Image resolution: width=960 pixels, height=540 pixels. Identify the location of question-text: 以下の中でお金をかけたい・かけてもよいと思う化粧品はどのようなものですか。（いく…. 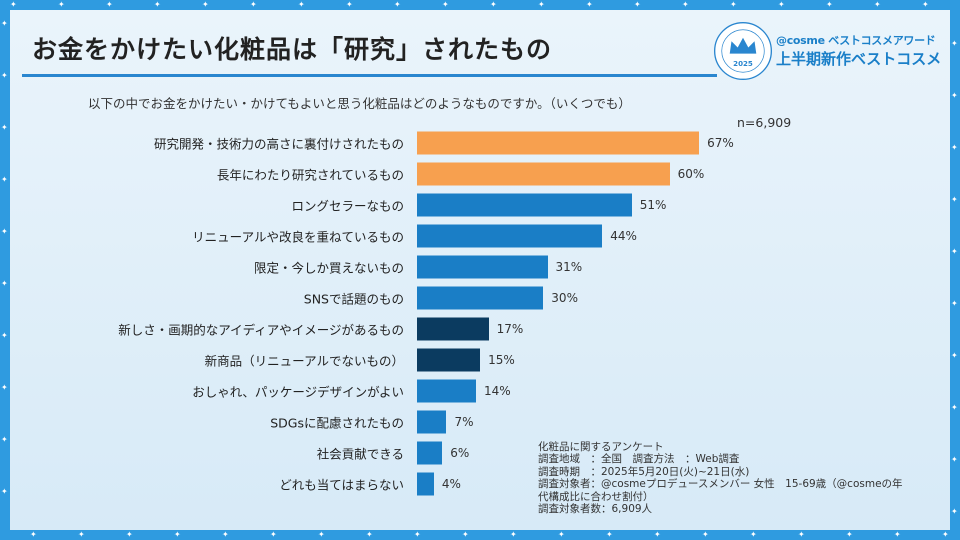
(359, 103).